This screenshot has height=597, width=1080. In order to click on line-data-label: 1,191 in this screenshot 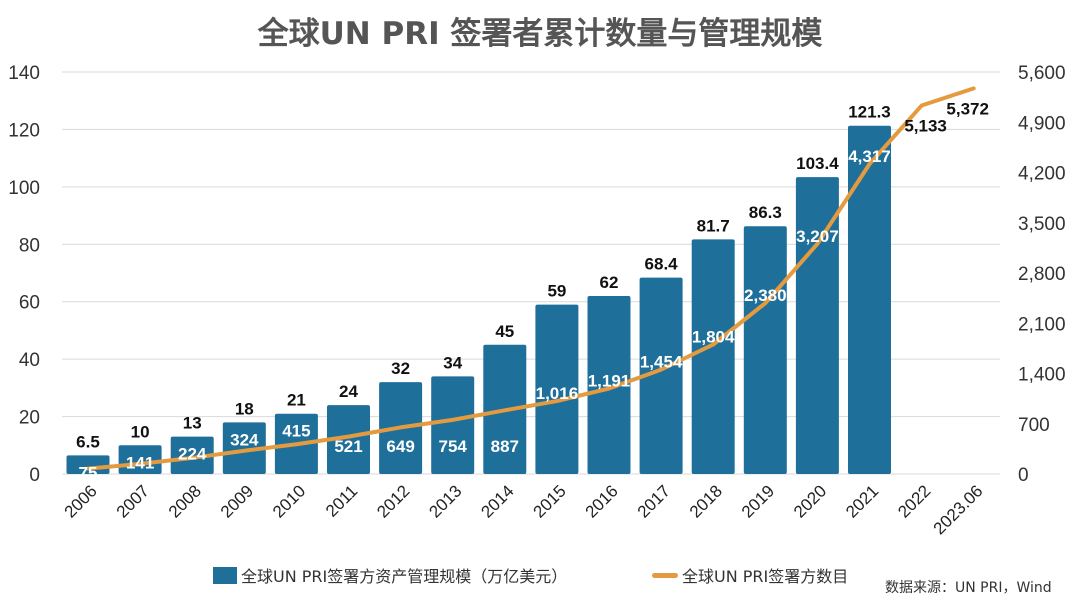, I will do `click(609, 381)`.